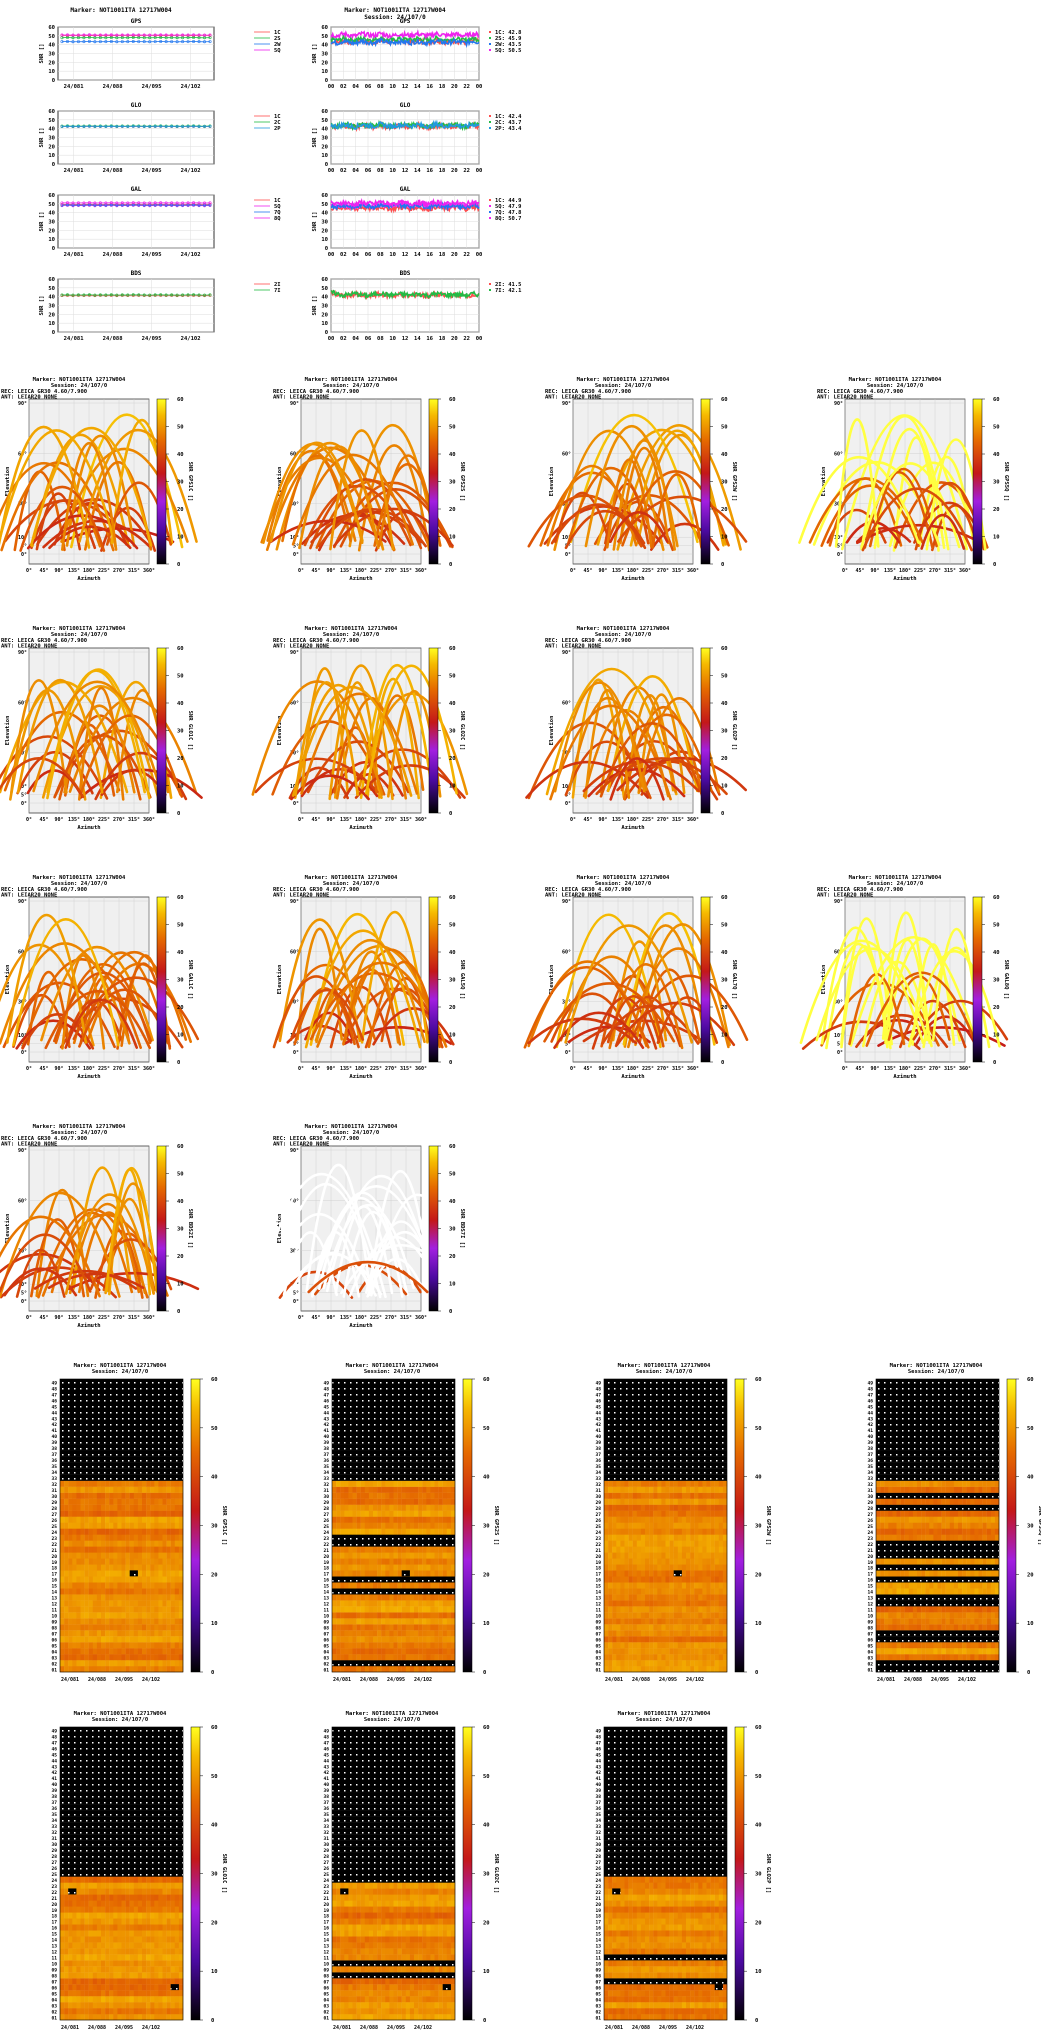 The image size is (1041, 2036). I want to click on skyplot-session: Session: 24/107/0, so click(351, 635).